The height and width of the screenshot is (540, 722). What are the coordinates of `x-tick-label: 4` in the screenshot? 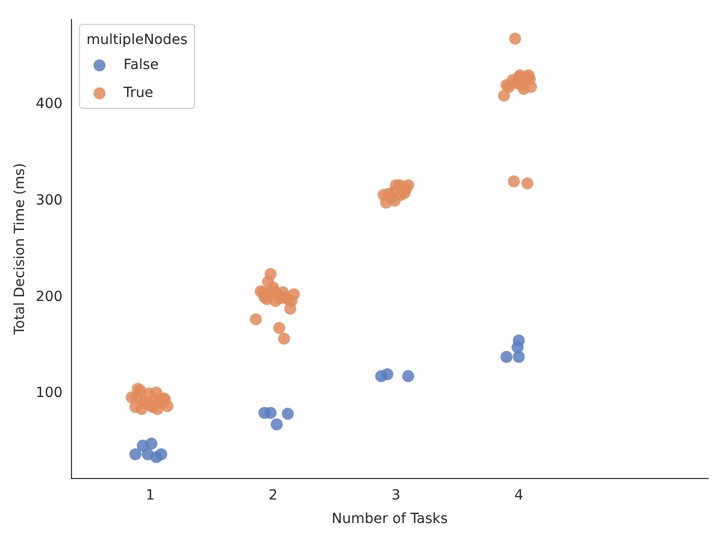 It's located at (519, 495).